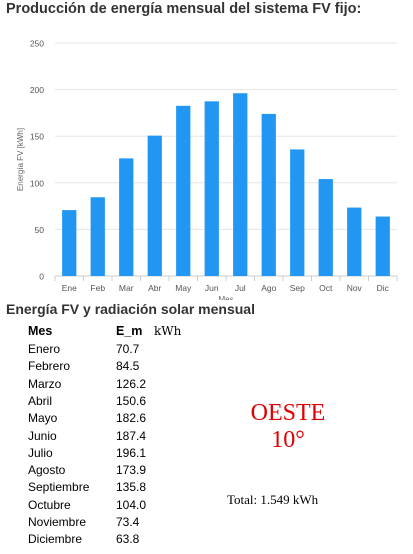 This screenshot has width=413, height=554. What do you see at coordinates (128, 522) in the screenshot?
I see `table-cell-value: 73.4` at bounding box center [128, 522].